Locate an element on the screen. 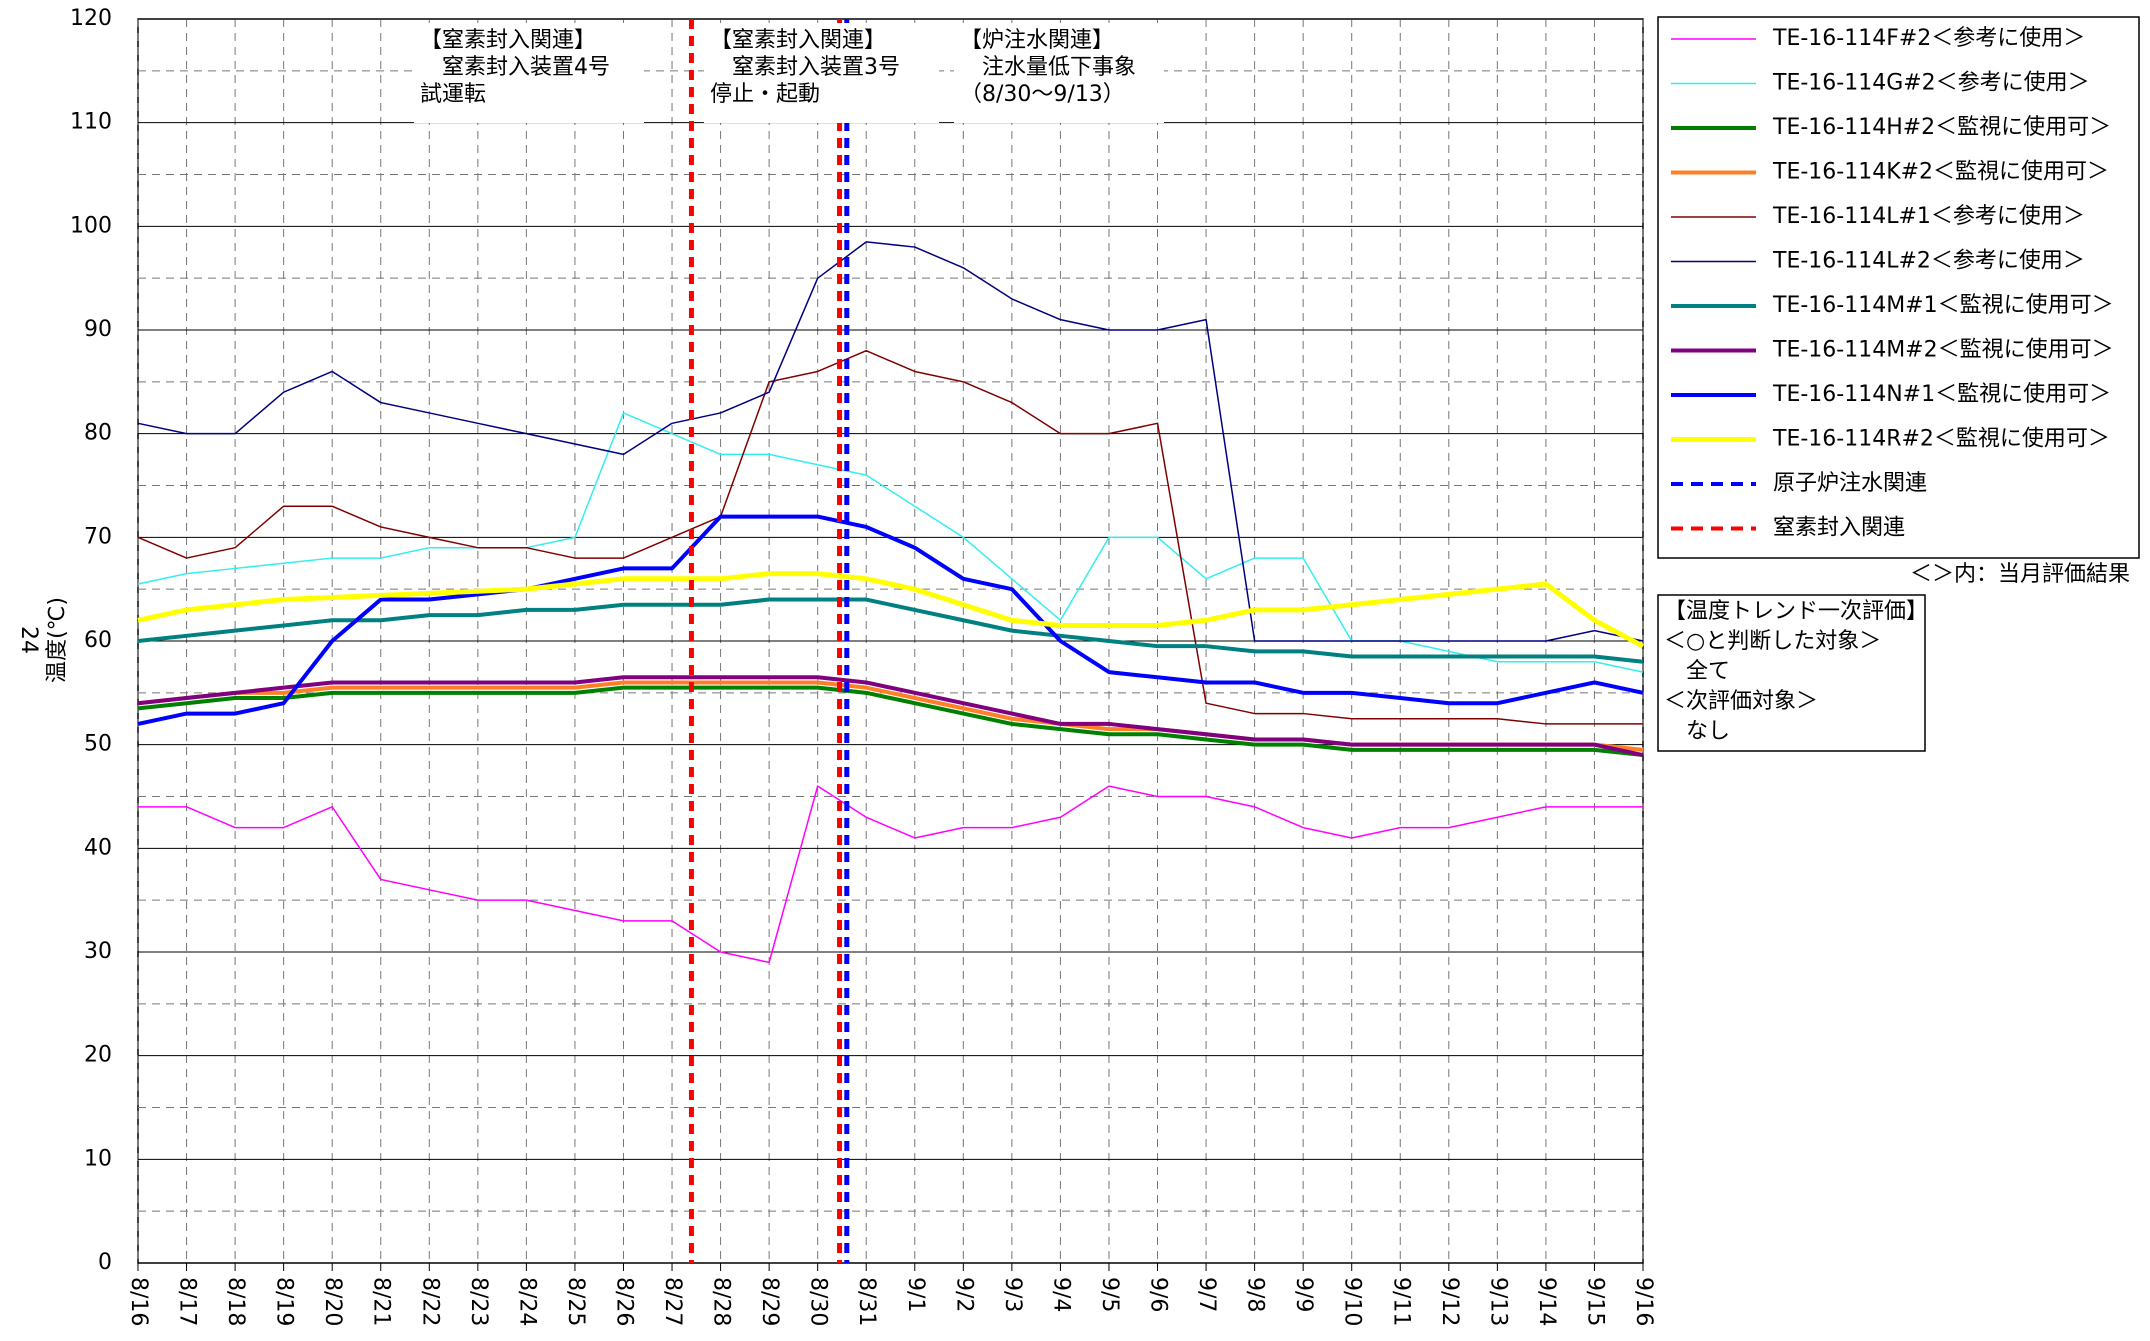 This screenshot has height=1341, width=2150. x-tick-label: 8/25 is located at coordinates (575, 1301).